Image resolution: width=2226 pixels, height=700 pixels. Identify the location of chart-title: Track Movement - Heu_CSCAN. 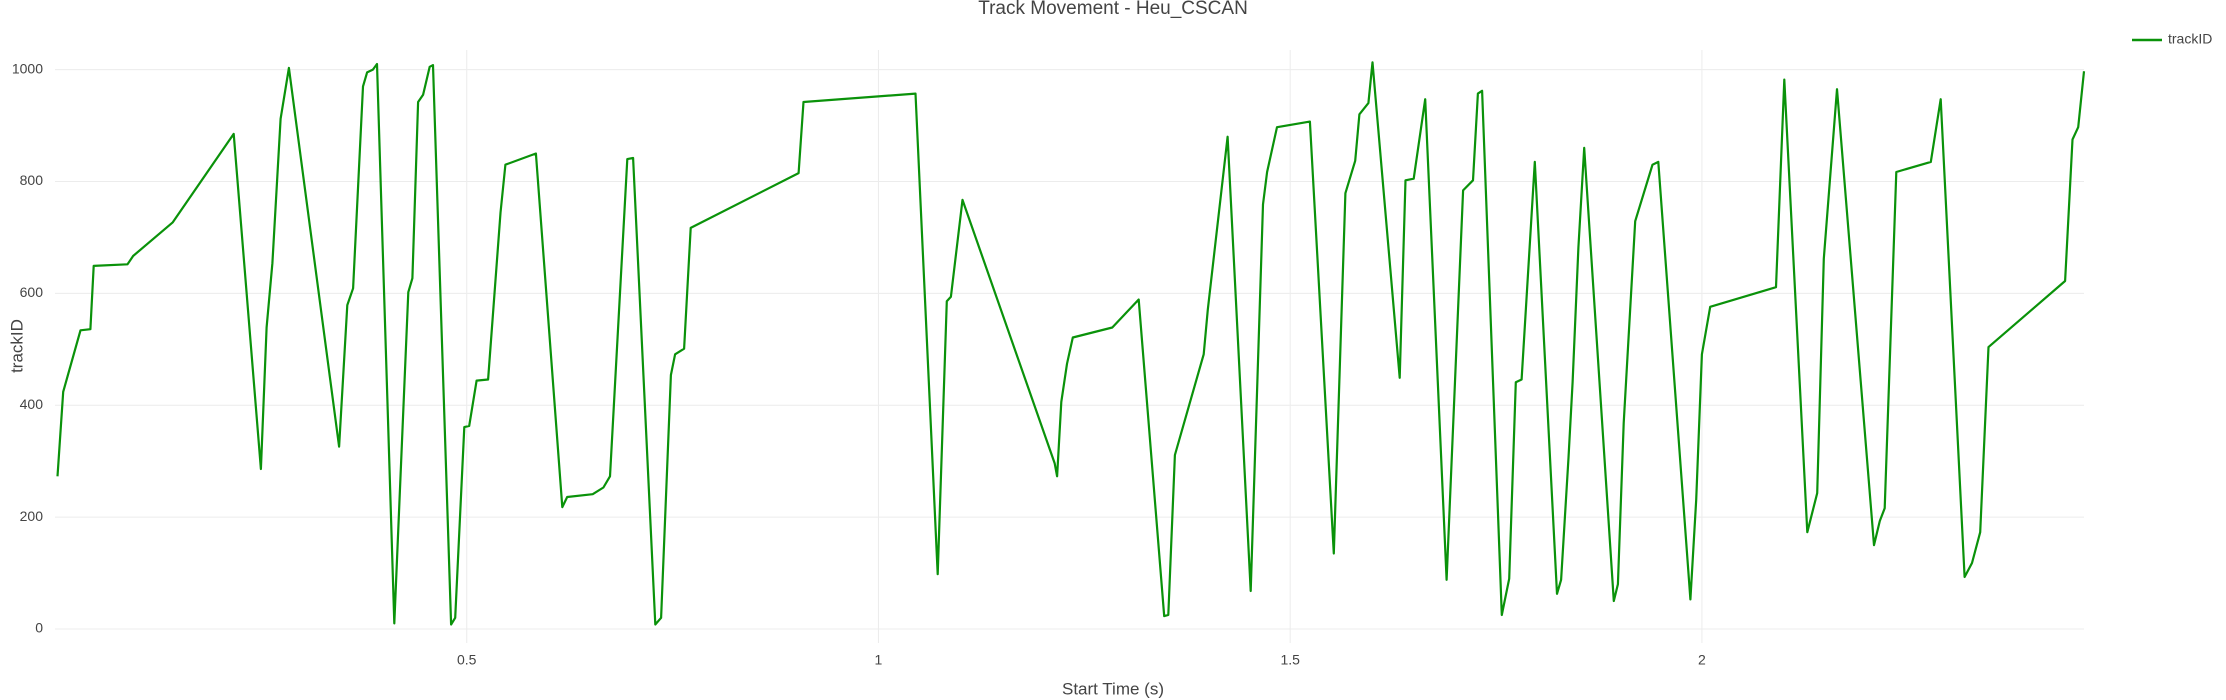
(1113, 9).